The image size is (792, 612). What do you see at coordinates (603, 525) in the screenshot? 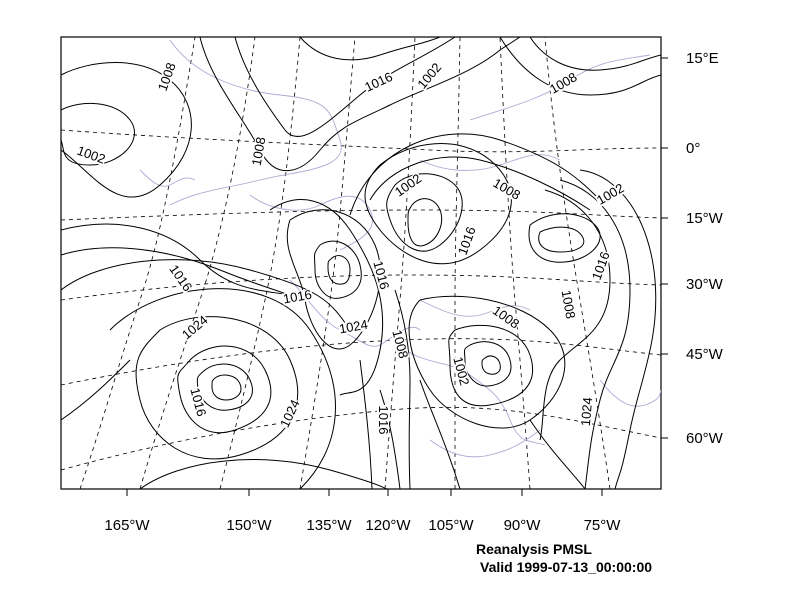
I see `longitude-label: 75°W` at bounding box center [603, 525].